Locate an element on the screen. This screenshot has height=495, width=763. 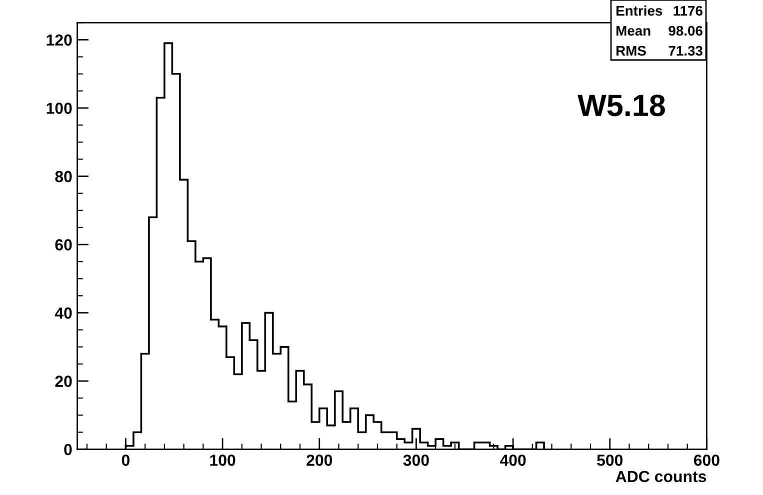
y-tick-label: 20 is located at coordinates (63, 381).